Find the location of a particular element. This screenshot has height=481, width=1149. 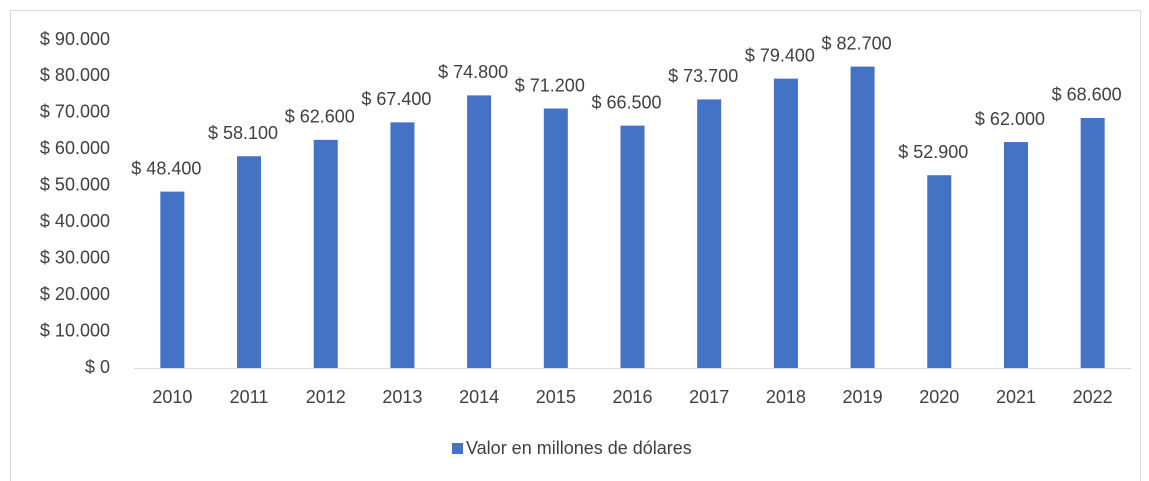

y-tick-label: $ 40.000 is located at coordinates (75, 221).